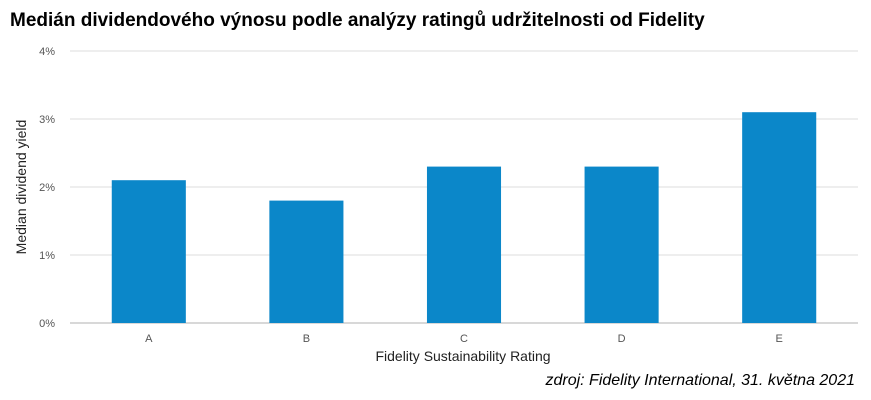 Image resolution: width=871 pixels, height=400 pixels. What do you see at coordinates (21, 187) in the screenshot?
I see `y-axis-title: Median dividend yield` at bounding box center [21, 187].